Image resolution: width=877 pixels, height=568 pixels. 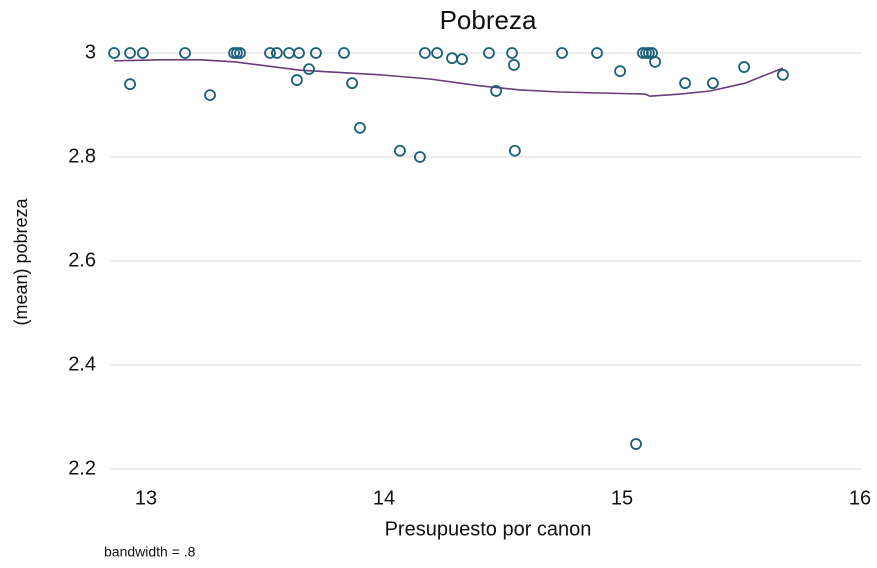 What do you see at coordinates (150, 552) in the screenshot?
I see `note: bandwidth = .8` at bounding box center [150, 552].